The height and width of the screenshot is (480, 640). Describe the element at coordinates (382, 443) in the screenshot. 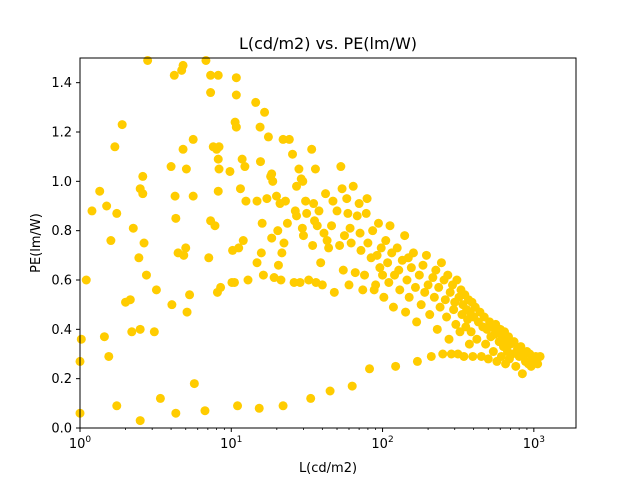

I see `x-tick-label: 10²` at that location.